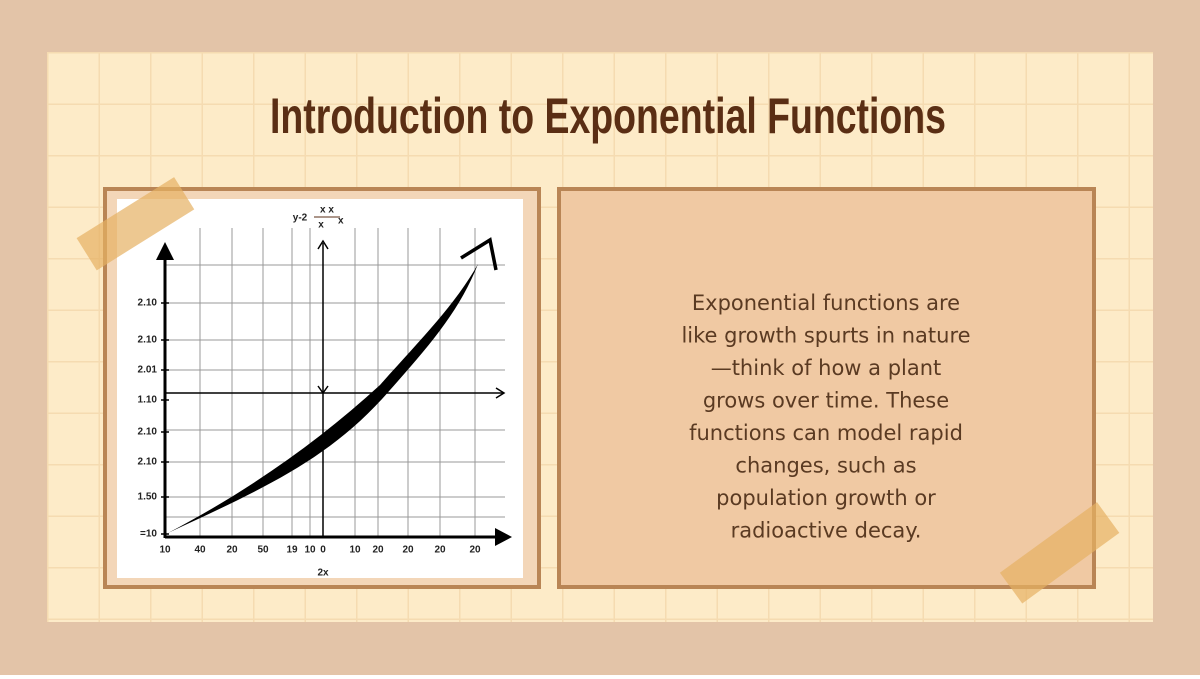 The image size is (1200, 679). I want to click on body-line: radioactive decay., so click(826, 531).